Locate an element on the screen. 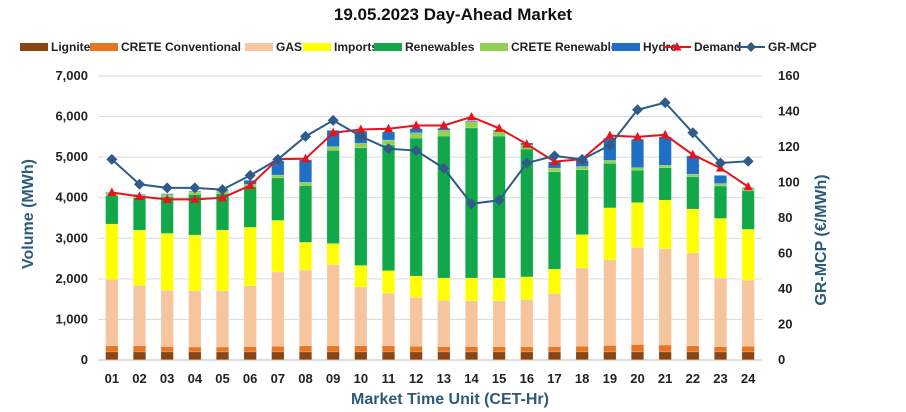  legend-label-crete-renewables: CRETE Renewables is located at coordinates (568, 47).